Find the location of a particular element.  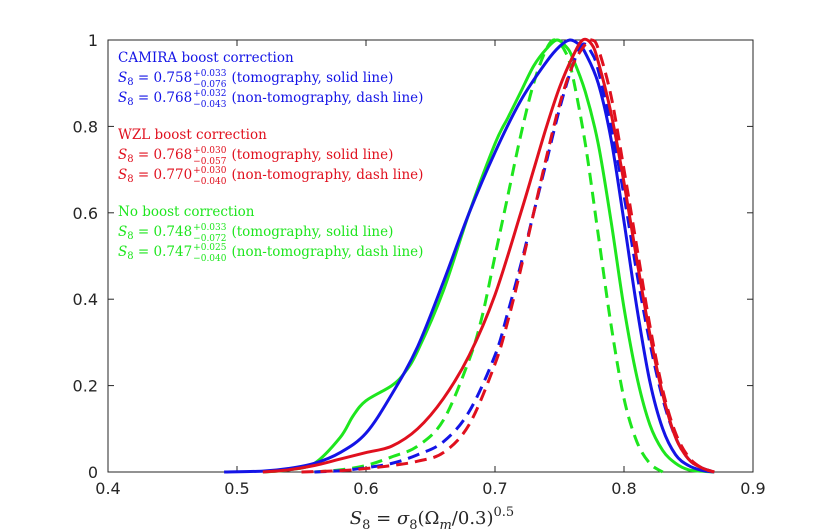

x-tick-label: 0.9 is located at coordinates (752, 488).